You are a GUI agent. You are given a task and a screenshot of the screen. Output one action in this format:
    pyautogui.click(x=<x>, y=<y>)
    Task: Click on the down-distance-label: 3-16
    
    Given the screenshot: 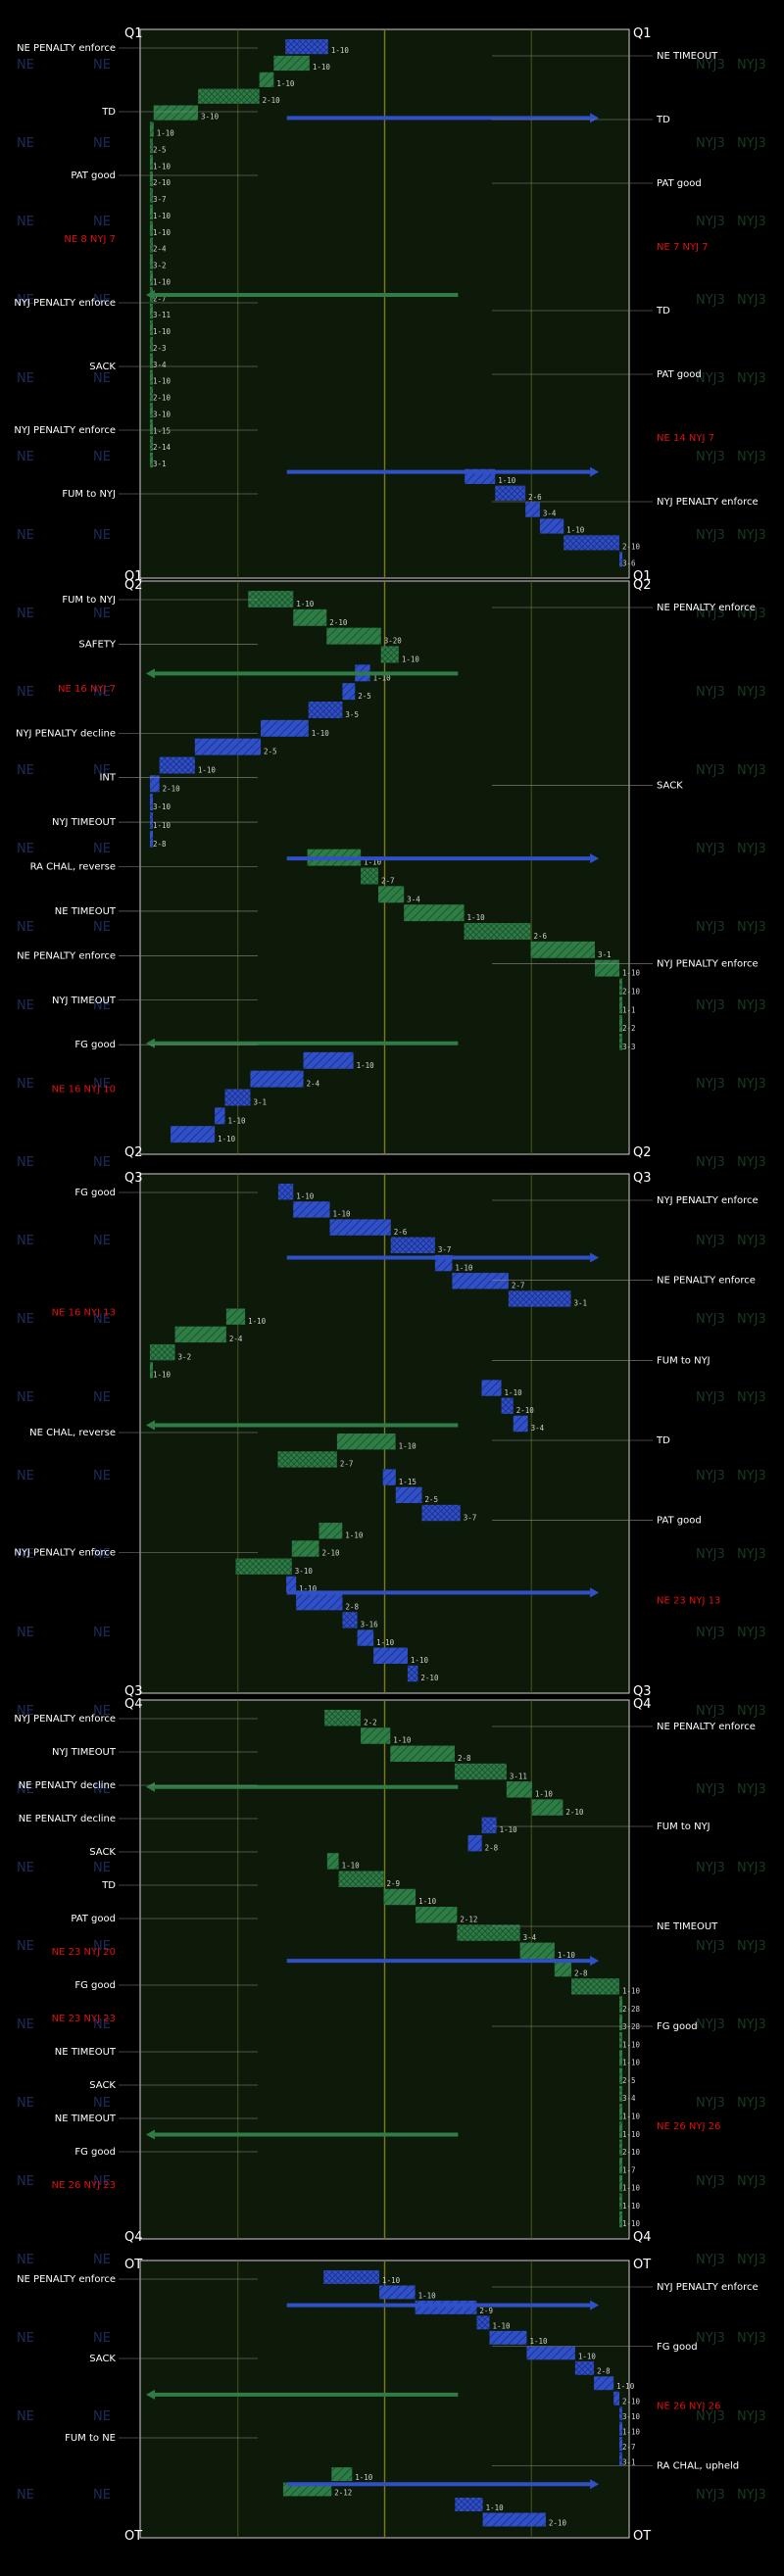 What is the action you would take?
    pyautogui.click(x=370, y=1625)
    